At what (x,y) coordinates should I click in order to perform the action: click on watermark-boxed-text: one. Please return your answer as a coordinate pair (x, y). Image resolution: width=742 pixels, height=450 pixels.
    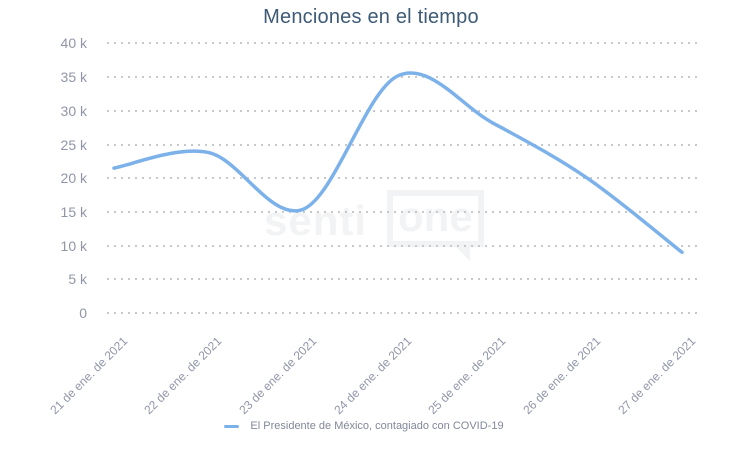
    Looking at the image, I should click on (435, 216).